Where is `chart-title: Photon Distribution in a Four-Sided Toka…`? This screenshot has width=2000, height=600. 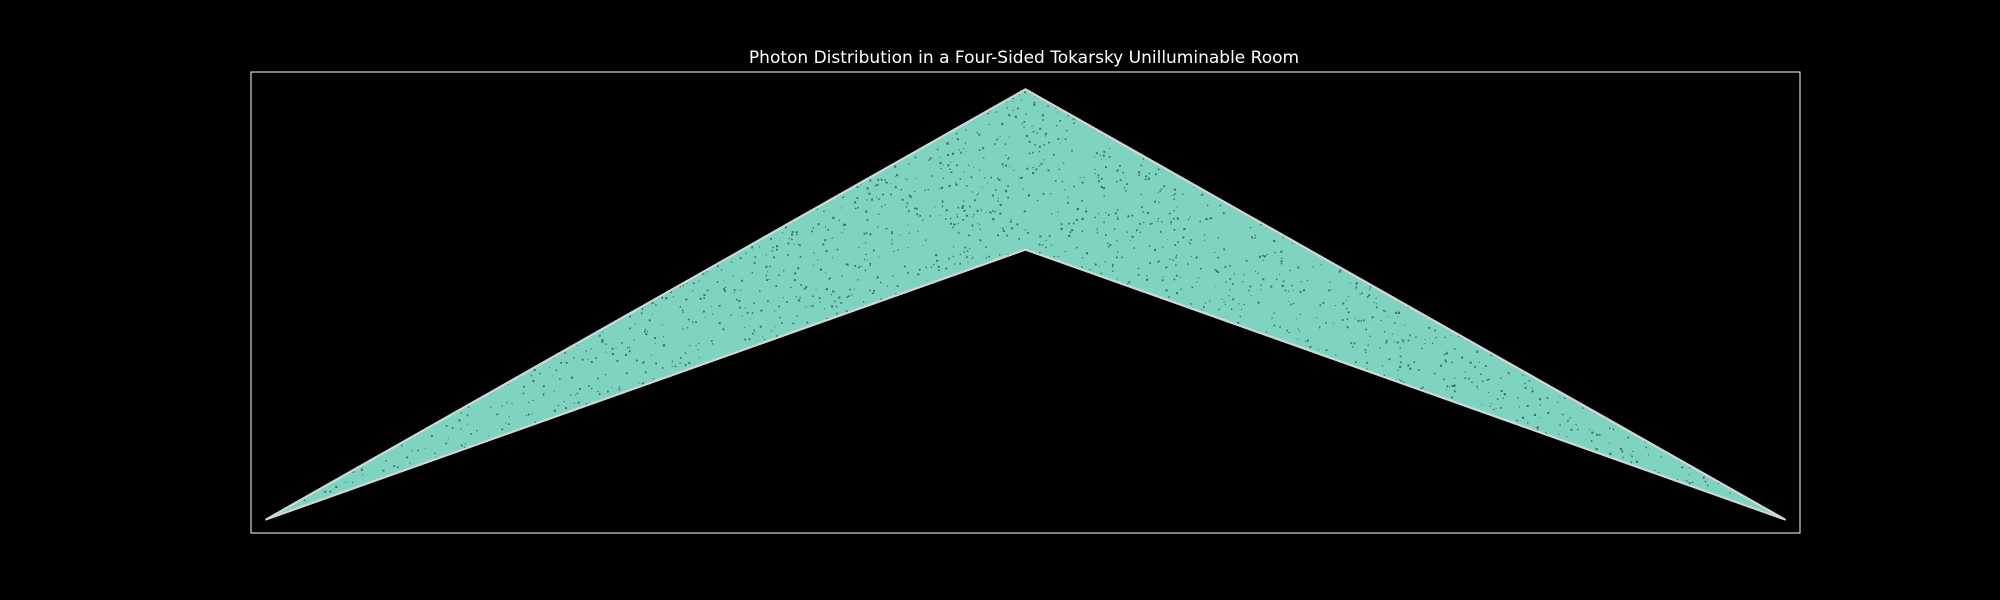
chart-title: Photon Distribution in a Four-Sided Toka… is located at coordinates (1024, 58).